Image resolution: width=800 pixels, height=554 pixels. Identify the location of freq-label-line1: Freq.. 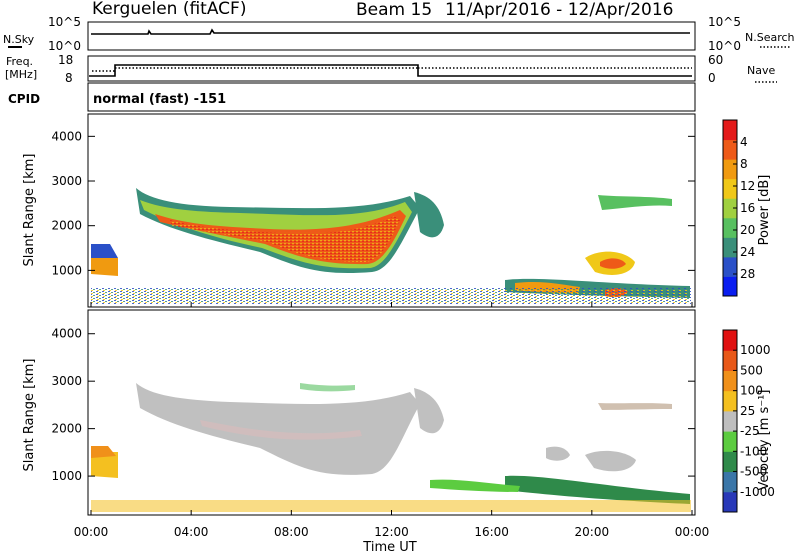
(19, 61).